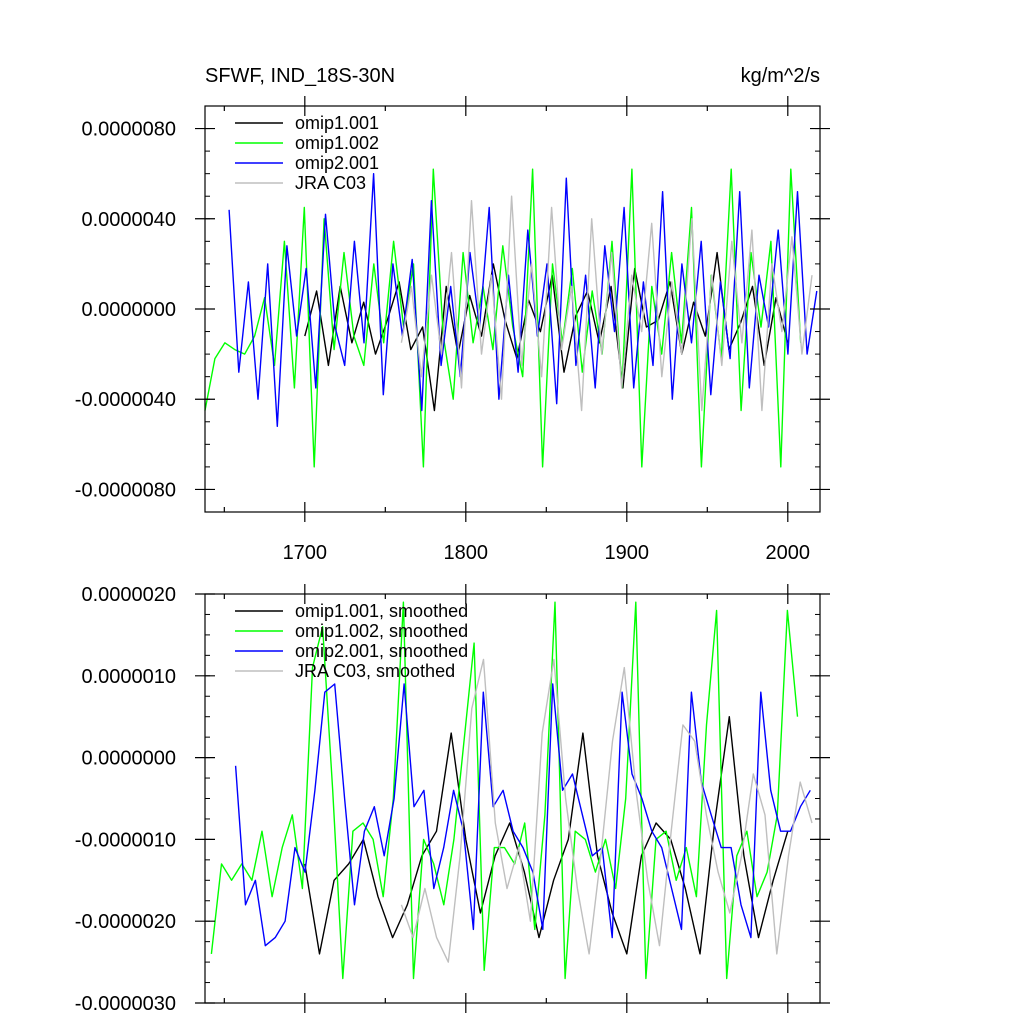 The height and width of the screenshot is (1024, 1024). What do you see at coordinates (375, 671) in the screenshot?
I see `legend-label: JRA C03, smoothed` at bounding box center [375, 671].